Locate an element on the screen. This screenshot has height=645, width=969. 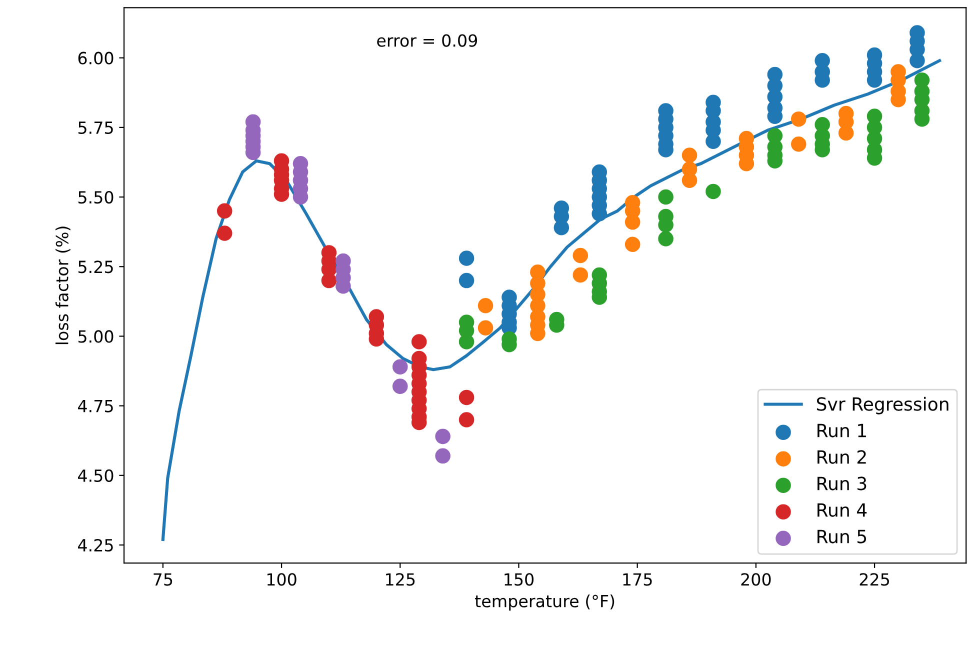
legend-label: Run 4 is located at coordinates (842, 510).